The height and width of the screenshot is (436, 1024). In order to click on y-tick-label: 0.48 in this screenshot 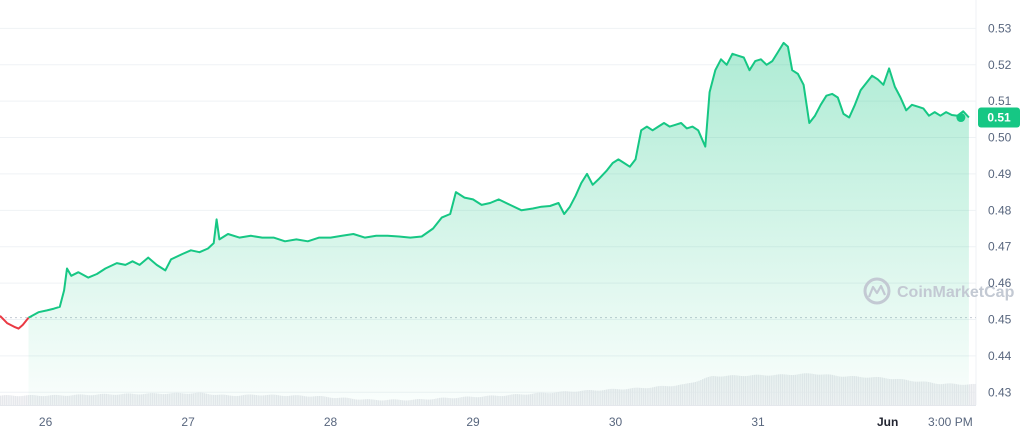, I will do `click(1000, 210)`.